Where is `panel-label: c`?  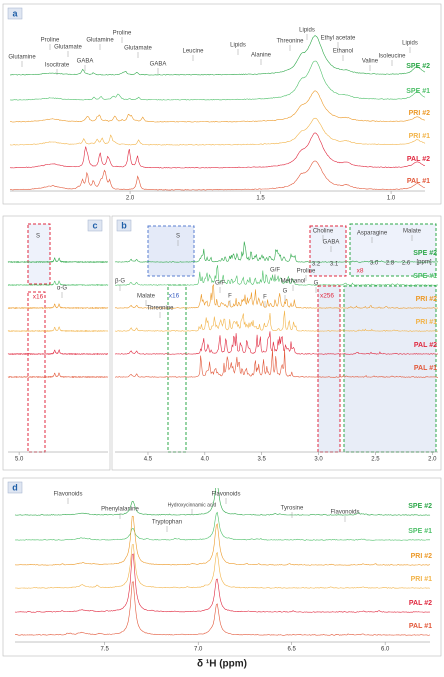 panel-label: c is located at coordinates (94, 225).